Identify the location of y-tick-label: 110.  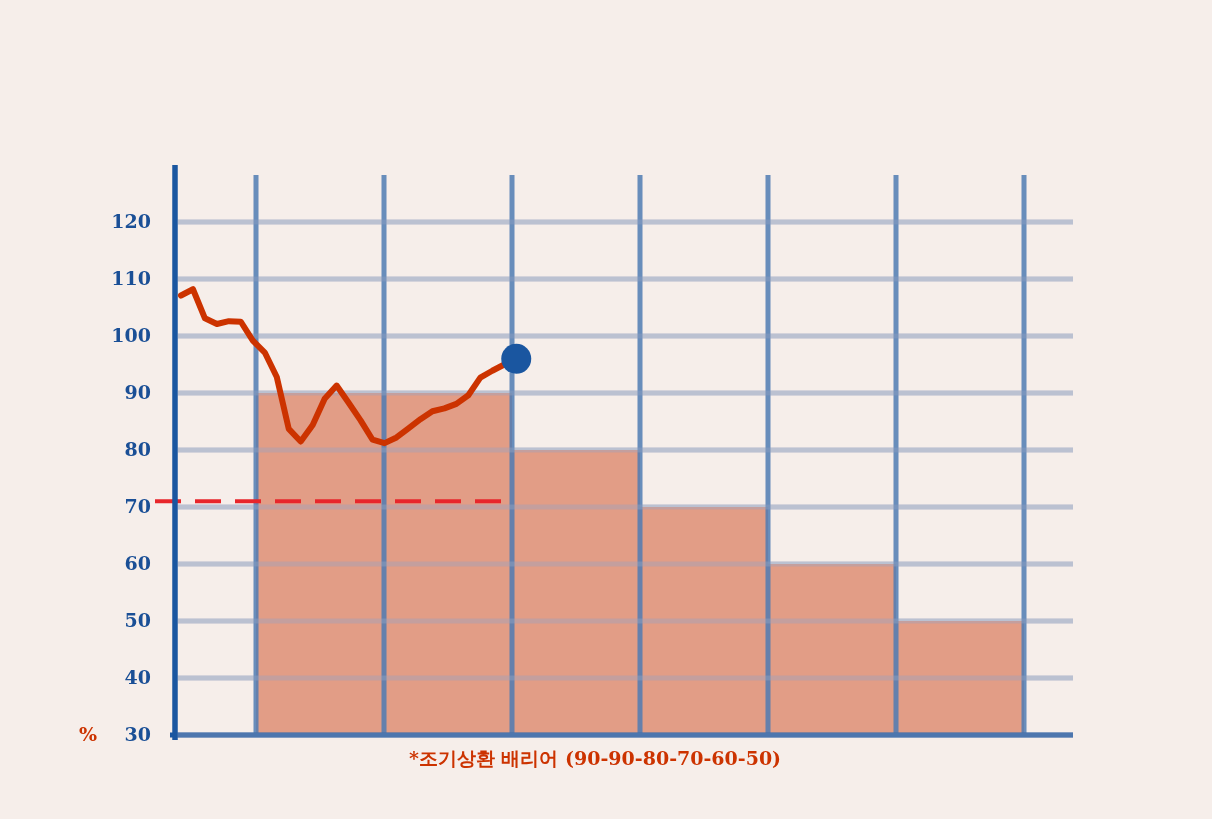
(131, 278).